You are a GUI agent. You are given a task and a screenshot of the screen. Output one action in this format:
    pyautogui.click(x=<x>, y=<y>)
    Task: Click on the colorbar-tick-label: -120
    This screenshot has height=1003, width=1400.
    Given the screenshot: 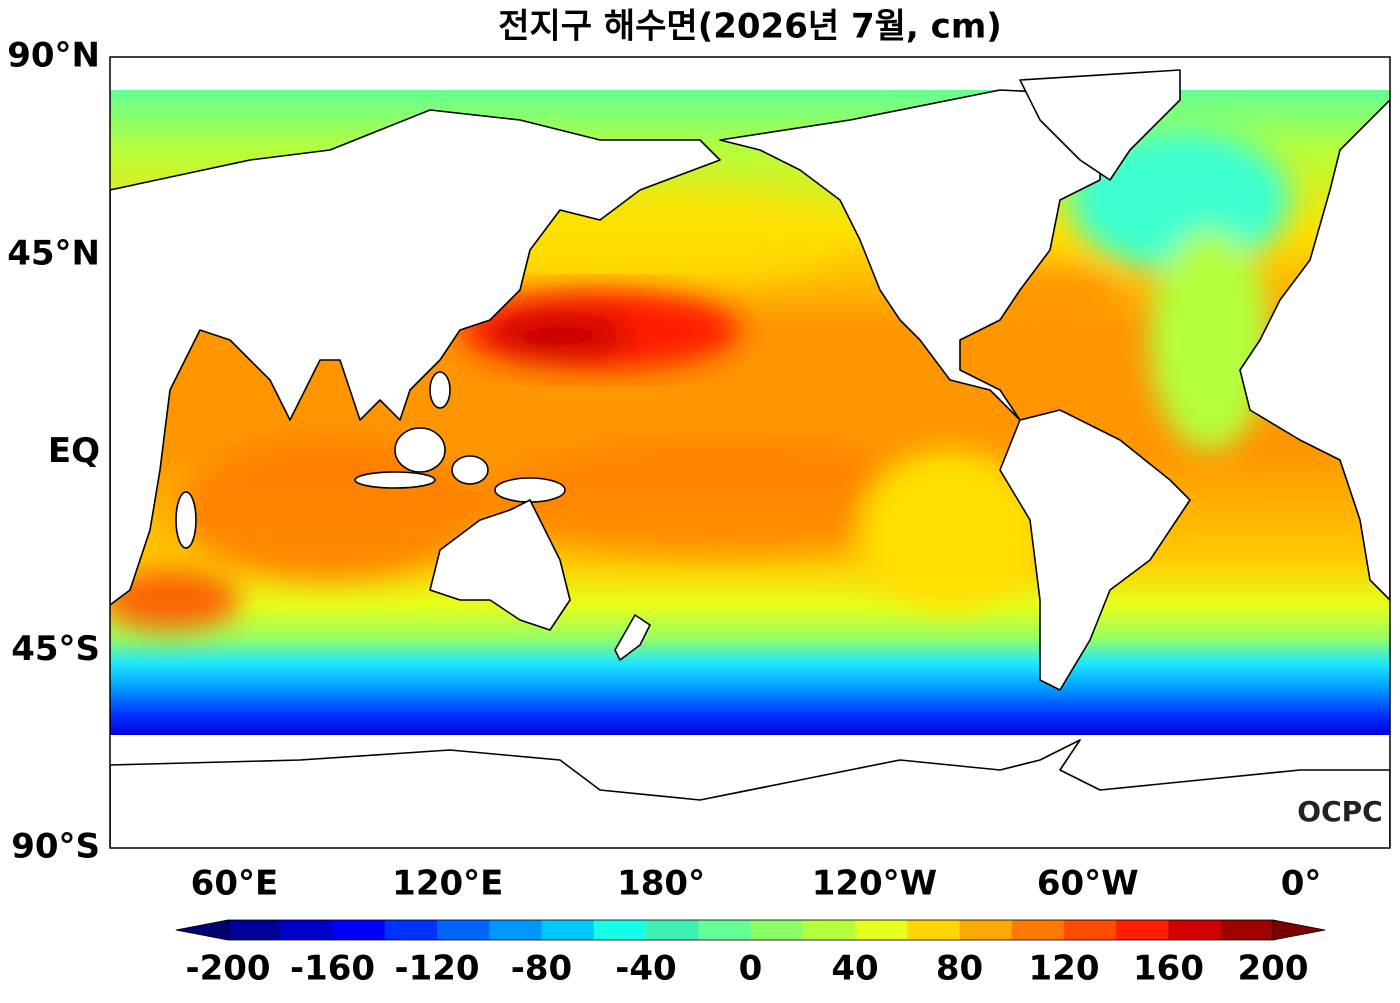 What is the action you would take?
    pyautogui.click(x=436, y=969)
    